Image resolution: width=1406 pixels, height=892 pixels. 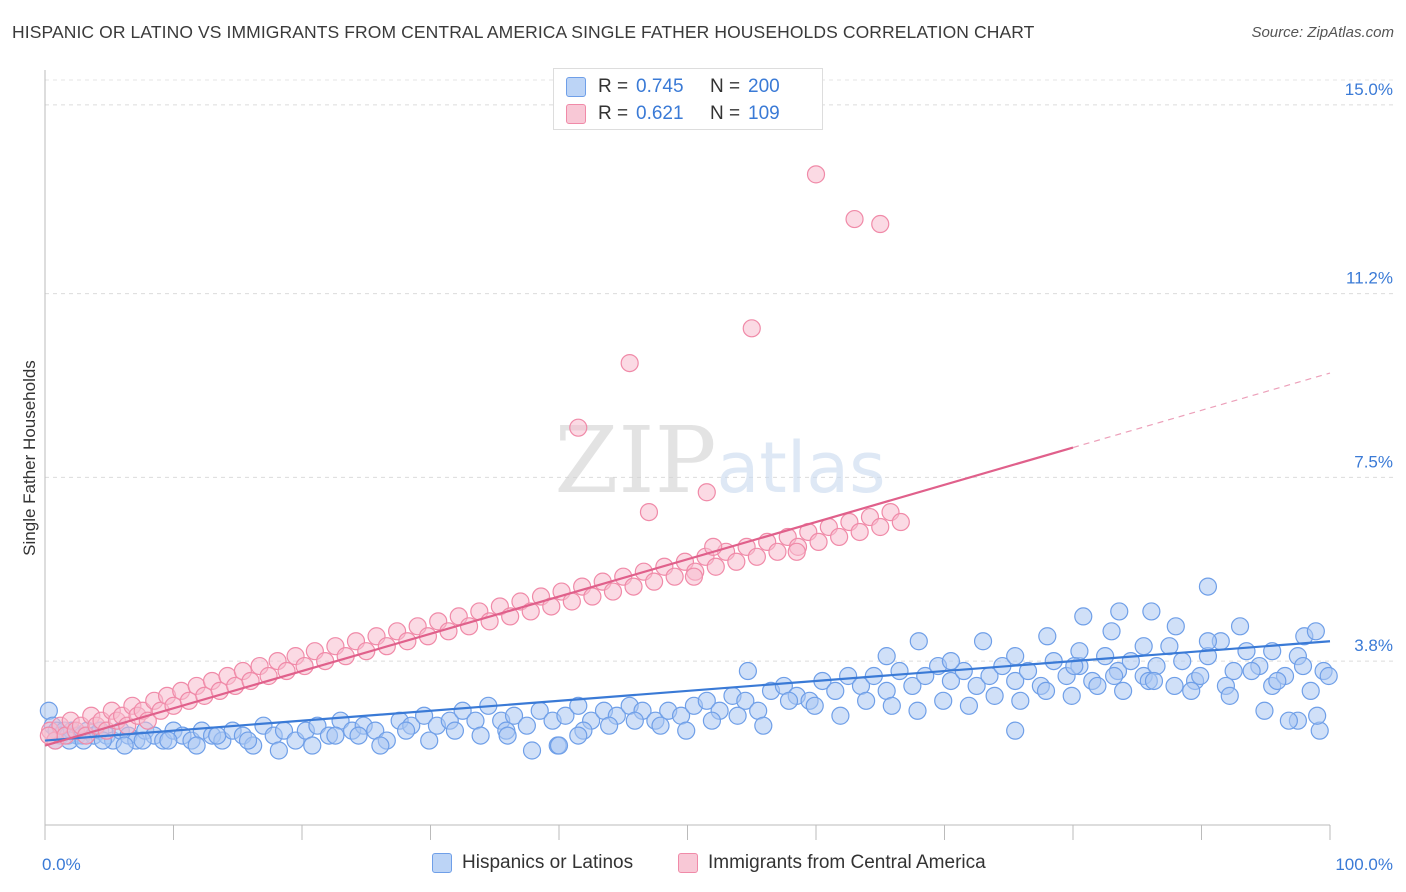 I want to click on watermark-atlas: atlas, so click(x=801, y=468).